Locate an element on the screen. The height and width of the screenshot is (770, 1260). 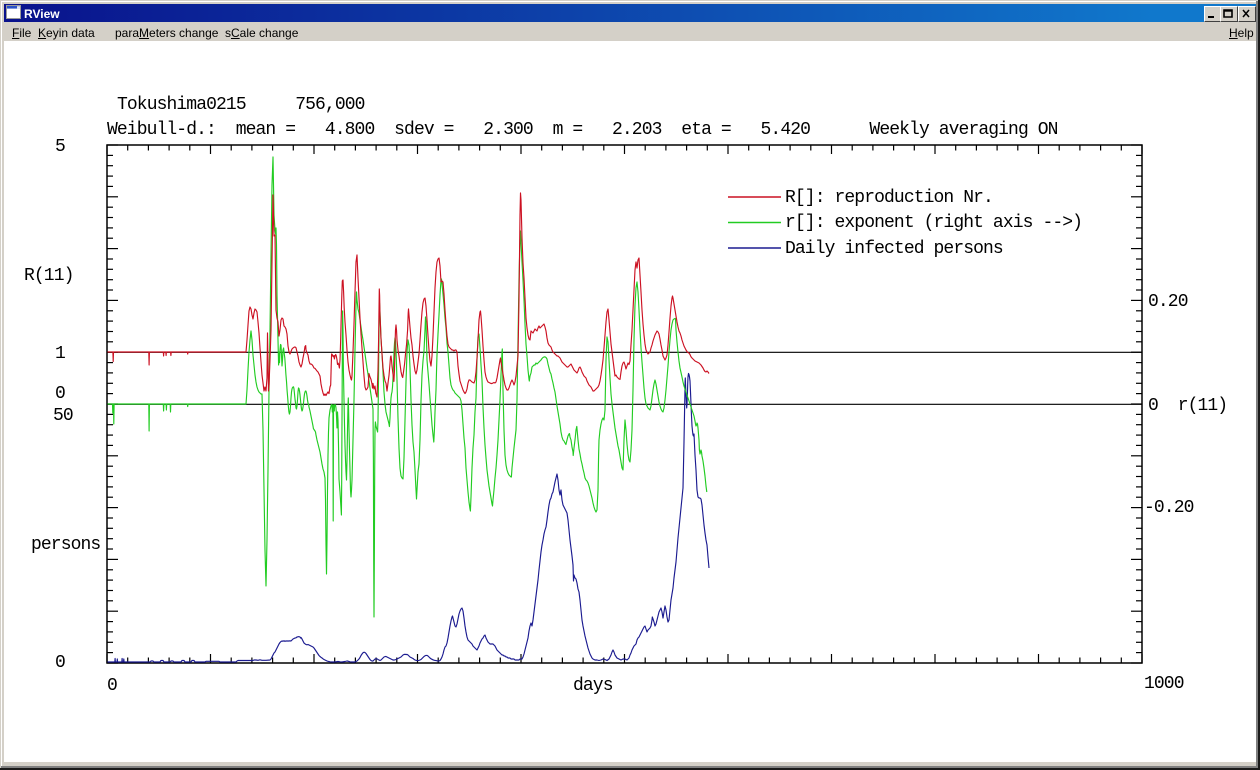
svg-text: Tokushima0215 756,000 is located at coordinates (241, 105).